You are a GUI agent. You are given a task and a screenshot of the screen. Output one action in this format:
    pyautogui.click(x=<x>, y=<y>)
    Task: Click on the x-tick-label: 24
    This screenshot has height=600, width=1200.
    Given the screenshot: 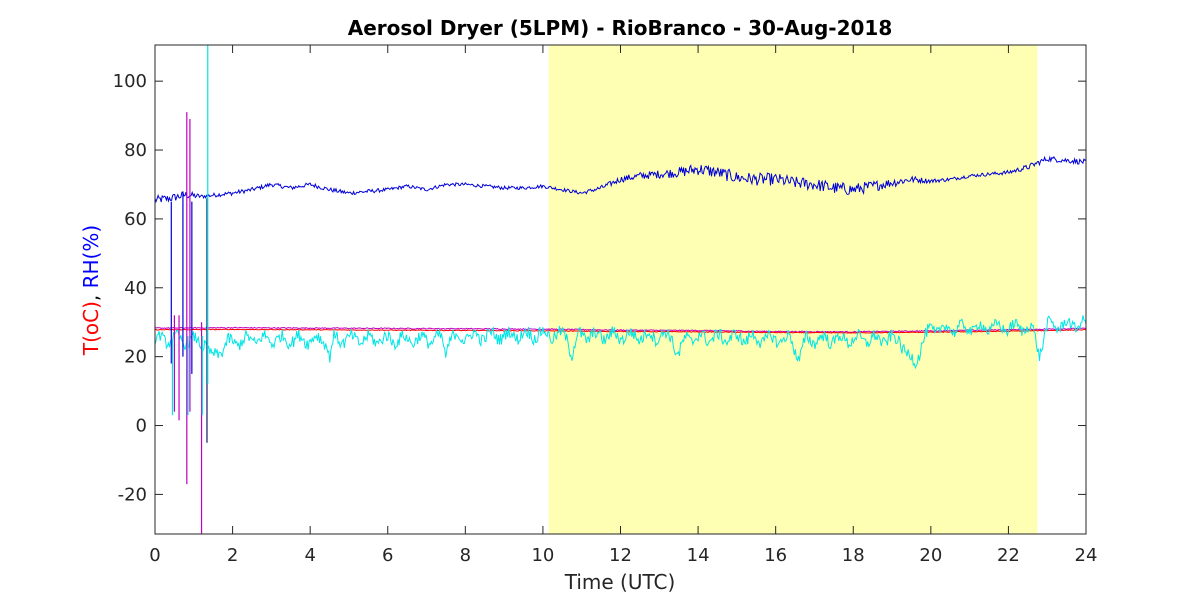 What is the action you would take?
    pyautogui.click(x=1086, y=555)
    